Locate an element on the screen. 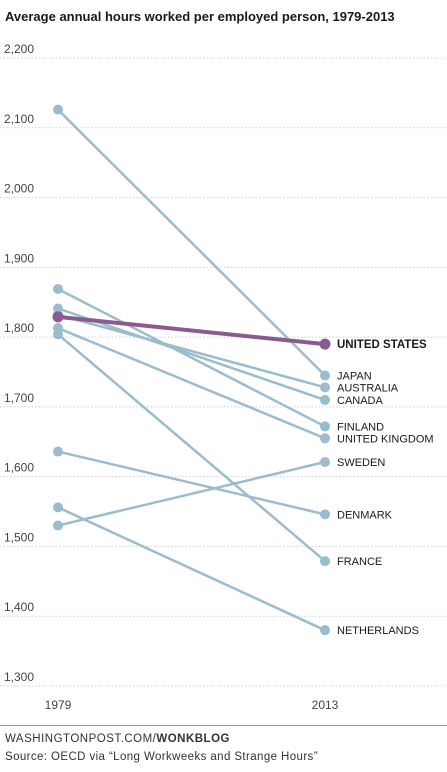 The image size is (447, 772). y-tick-label: 1,900 is located at coordinates (19, 258).